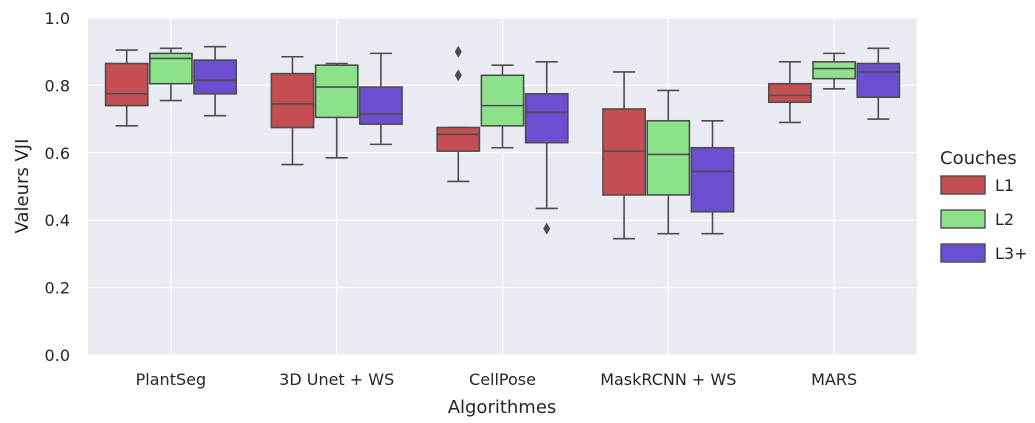  I want to click on y-tick-label: 1.0, so click(57, 18).